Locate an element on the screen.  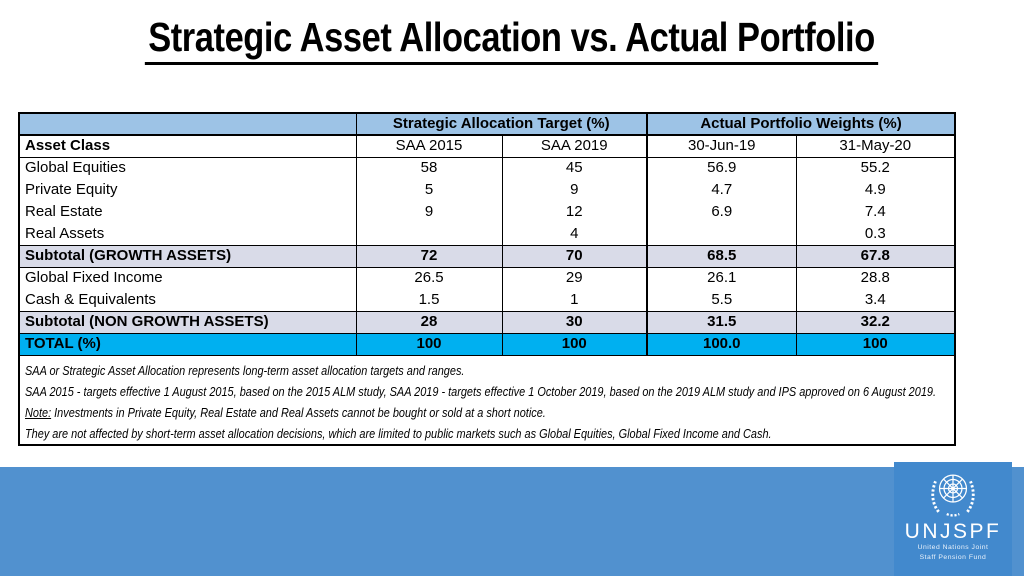
cell-value: 68.5 is located at coordinates (721, 256).